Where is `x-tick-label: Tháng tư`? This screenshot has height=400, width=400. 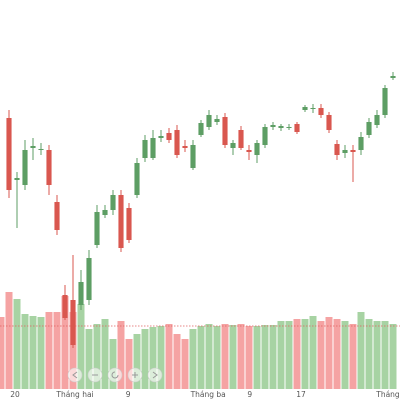 x-tick-label: Tháng tư is located at coordinates (387, 394).